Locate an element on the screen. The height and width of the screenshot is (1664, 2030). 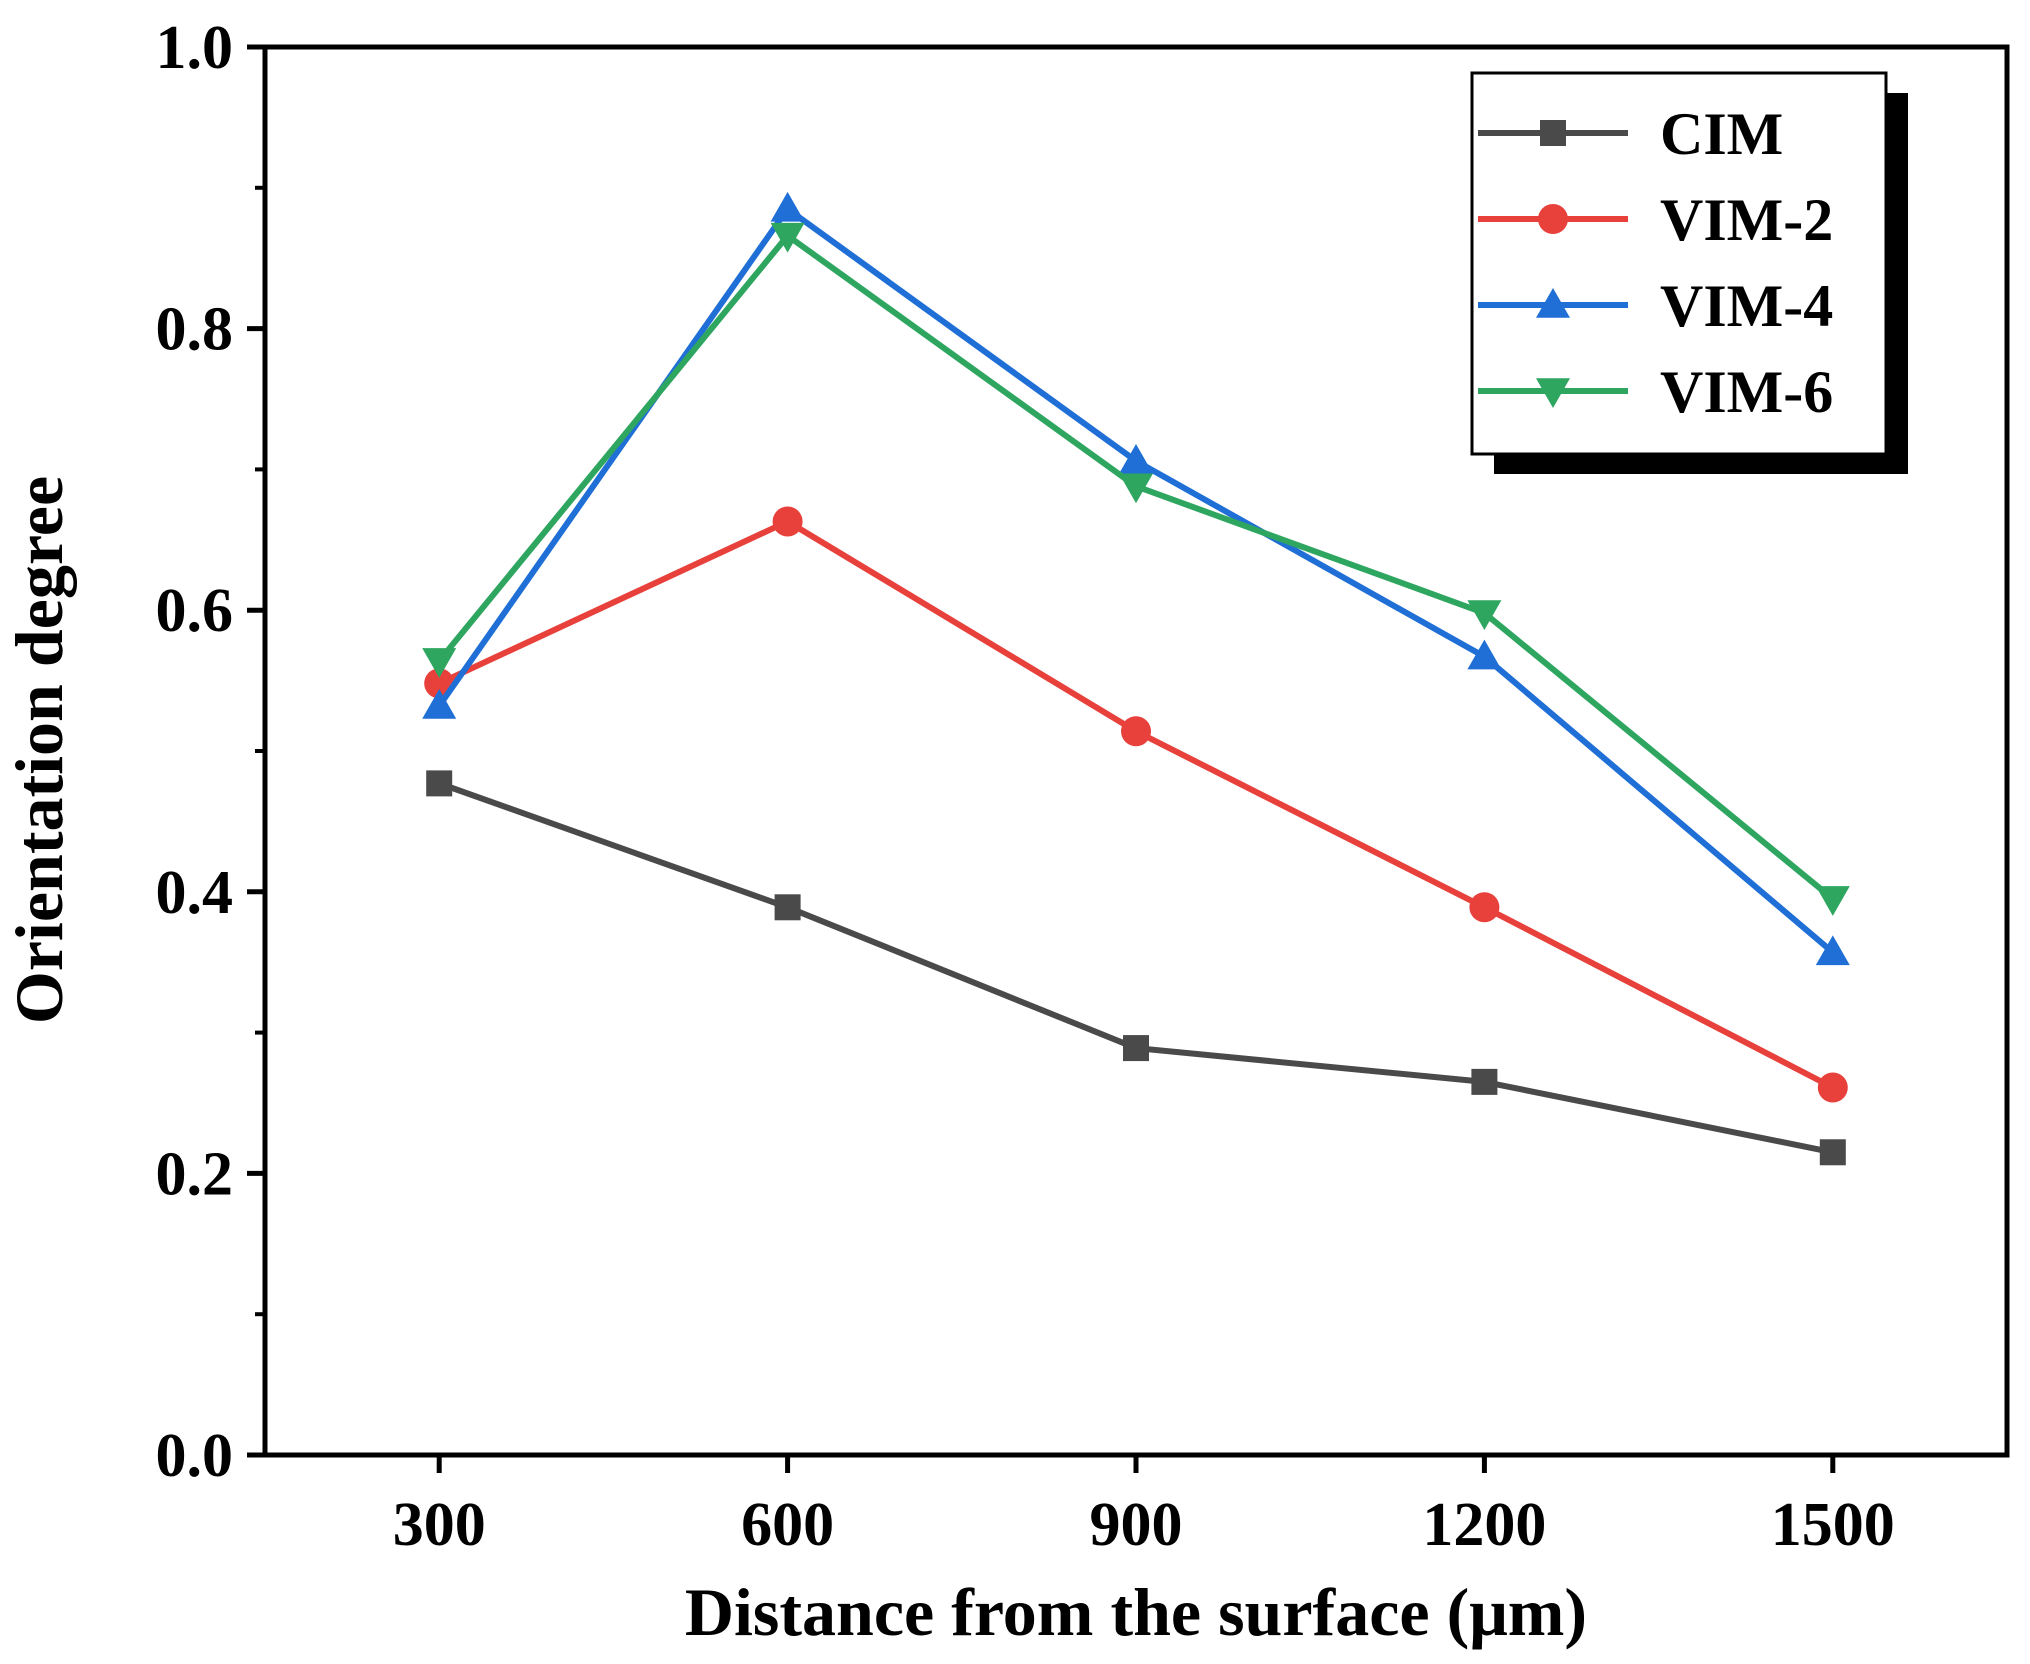
legend-label-vim-6: VIM-6 is located at coordinates (1746, 392).